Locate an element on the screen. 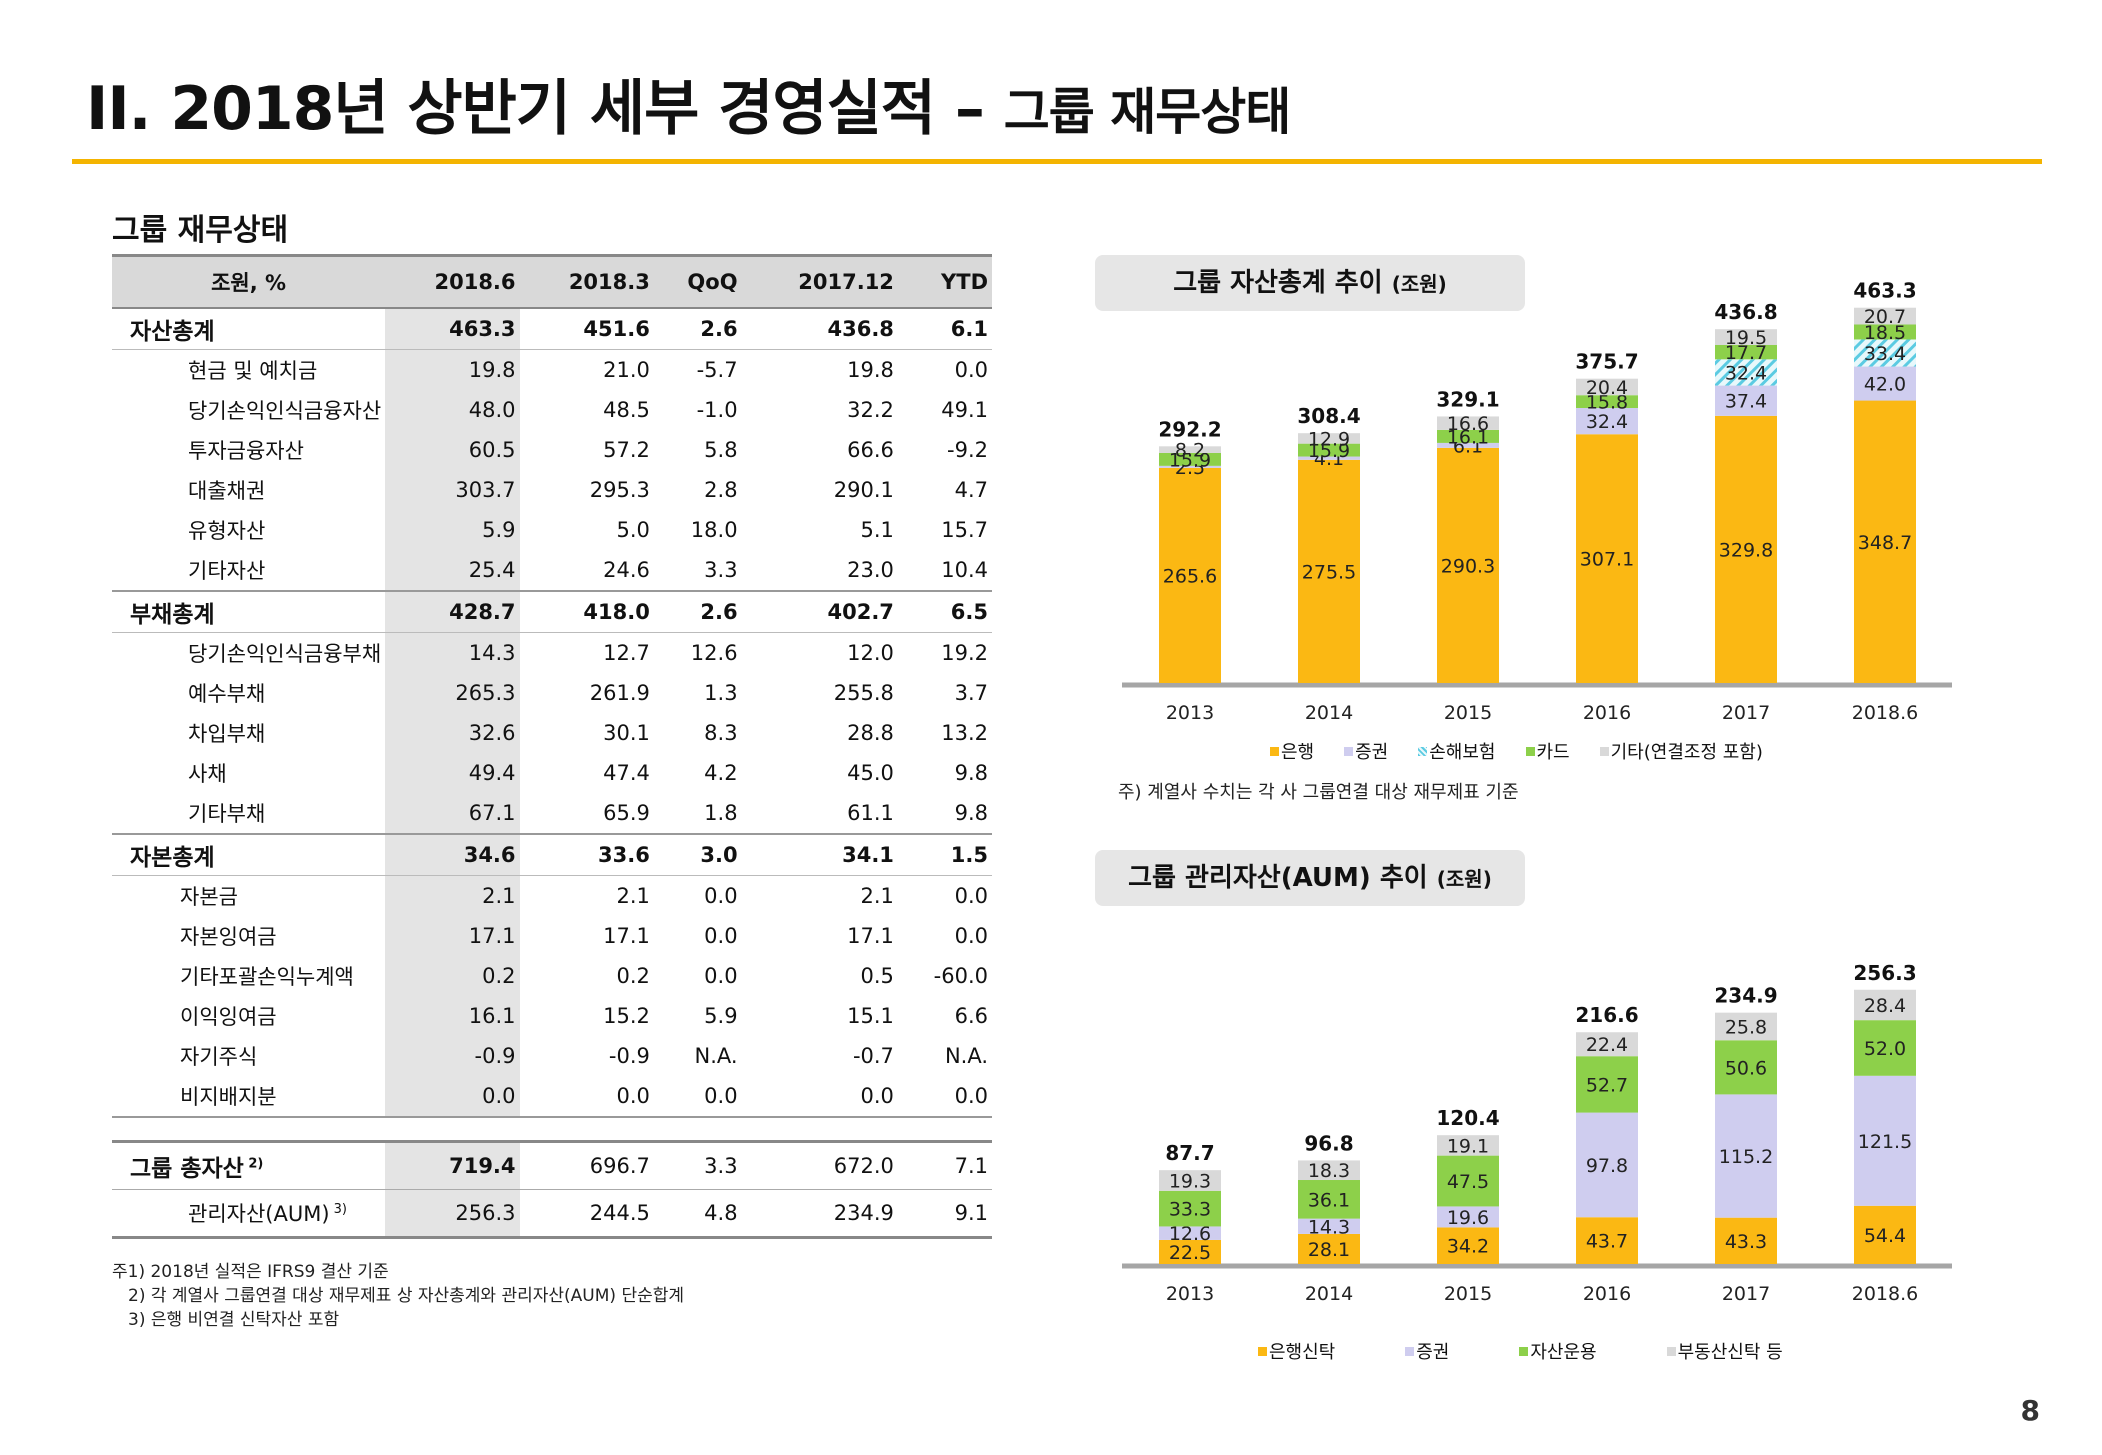 The image size is (2102, 1455). legend-item: 카드 is located at coordinates (1547, 751).